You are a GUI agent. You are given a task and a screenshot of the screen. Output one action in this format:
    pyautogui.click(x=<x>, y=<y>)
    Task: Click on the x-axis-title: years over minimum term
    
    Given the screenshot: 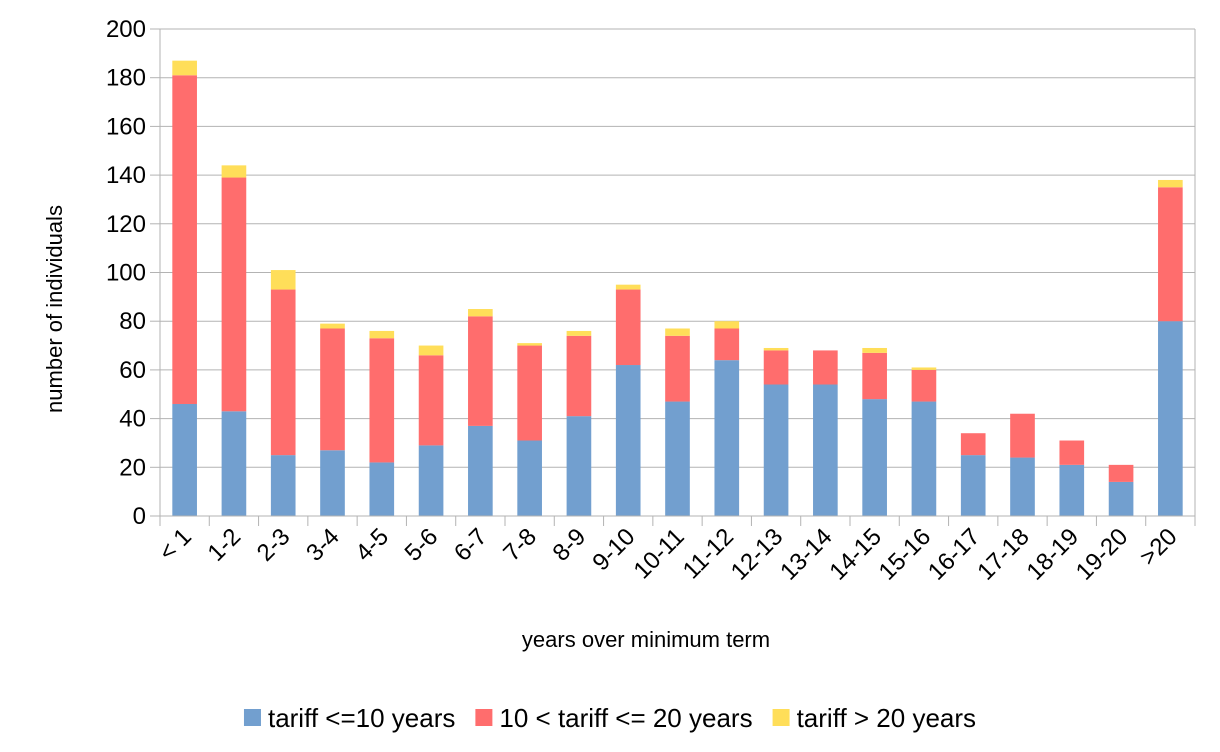 What is the action you would take?
    pyautogui.click(x=646, y=639)
    